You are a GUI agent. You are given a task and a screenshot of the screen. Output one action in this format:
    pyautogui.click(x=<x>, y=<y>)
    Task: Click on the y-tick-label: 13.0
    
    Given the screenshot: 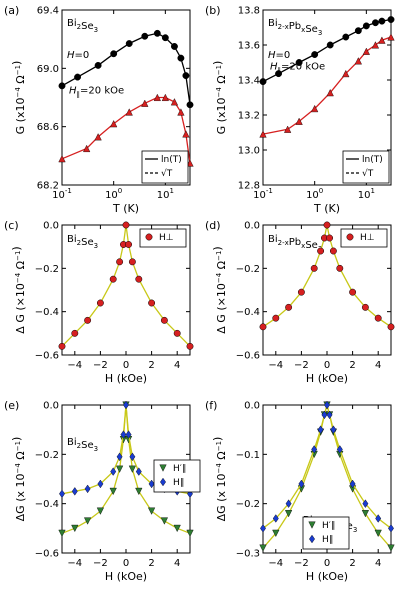 What is the action you would take?
    pyautogui.click(x=249, y=151)
    